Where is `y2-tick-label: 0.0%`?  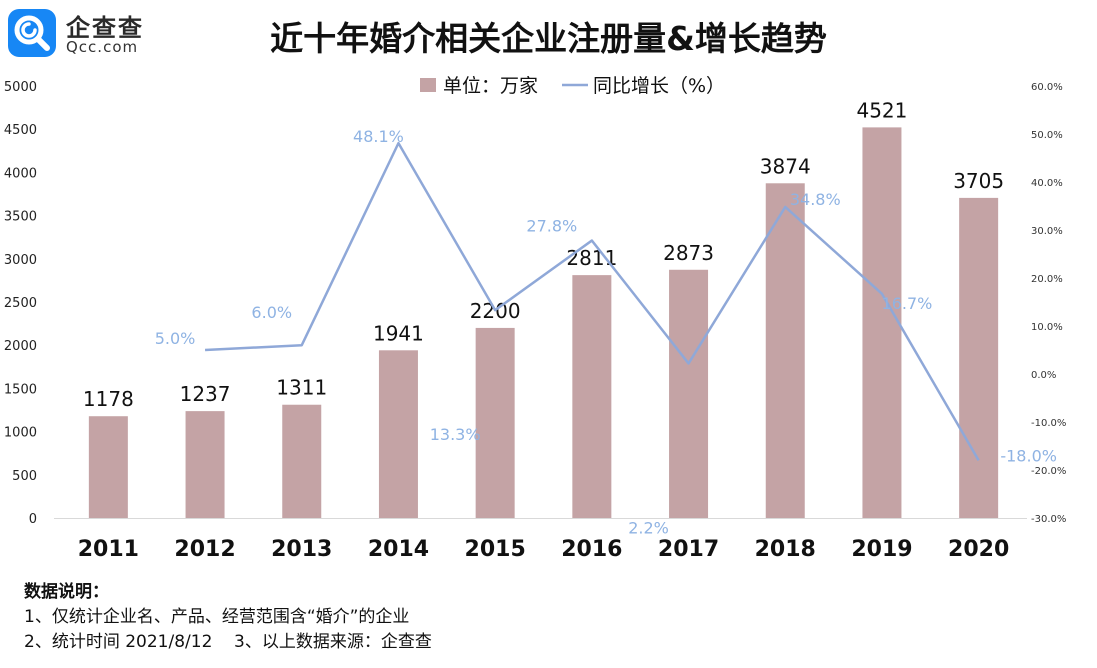
y2-tick-label: 0.0% is located at coordinates (1043, 375).